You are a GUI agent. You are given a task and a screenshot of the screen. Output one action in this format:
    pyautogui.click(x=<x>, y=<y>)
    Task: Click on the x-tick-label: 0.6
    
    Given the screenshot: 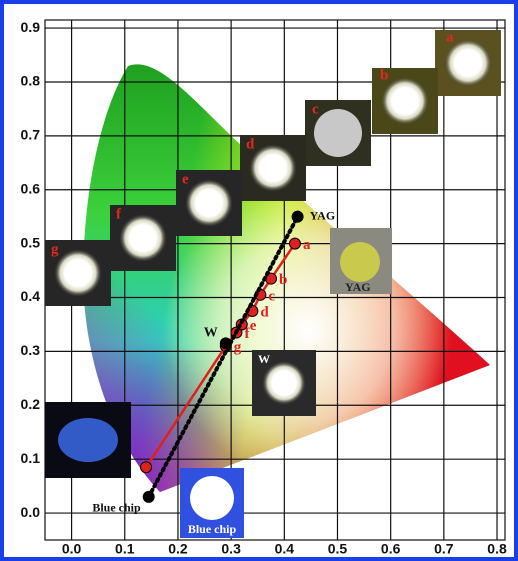 What is the action you would take?
    pyautogui.click(x=391, y=549)
    